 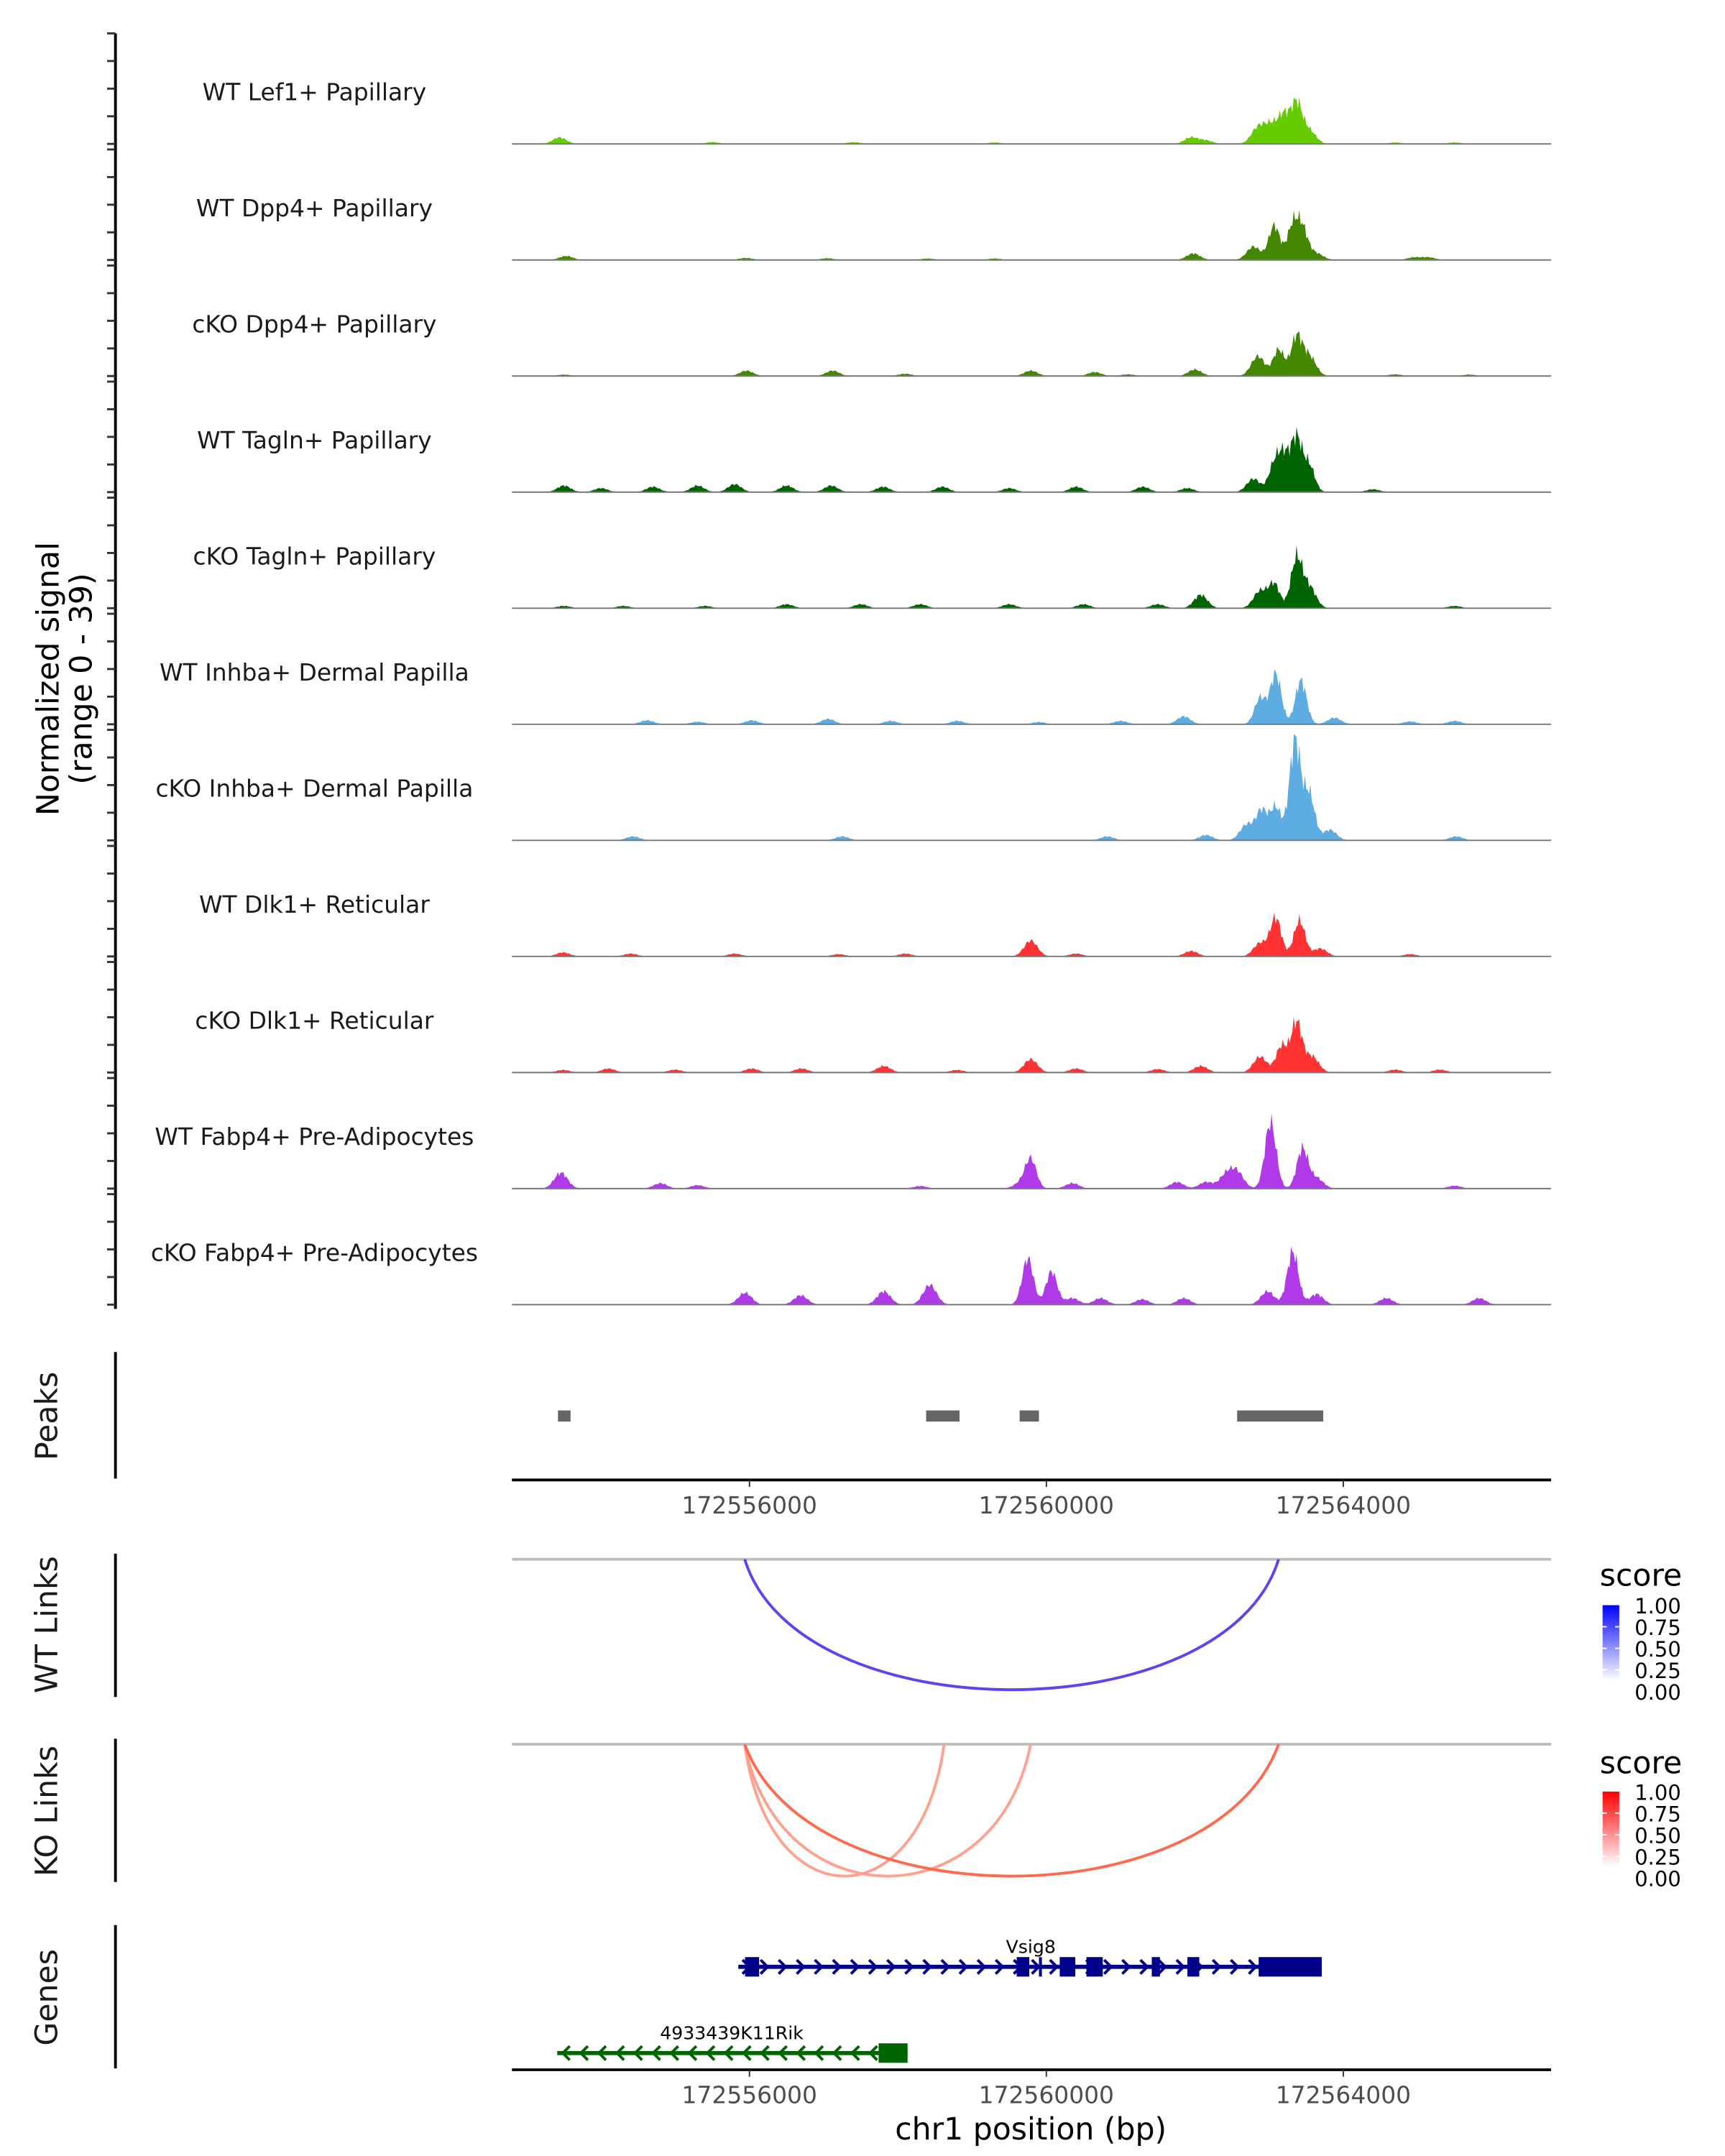 What do you see at coordinates (1610, 1643) in the screenshot?
I see `wt-legend-colorbar` at bounding box center [1610, 1643].